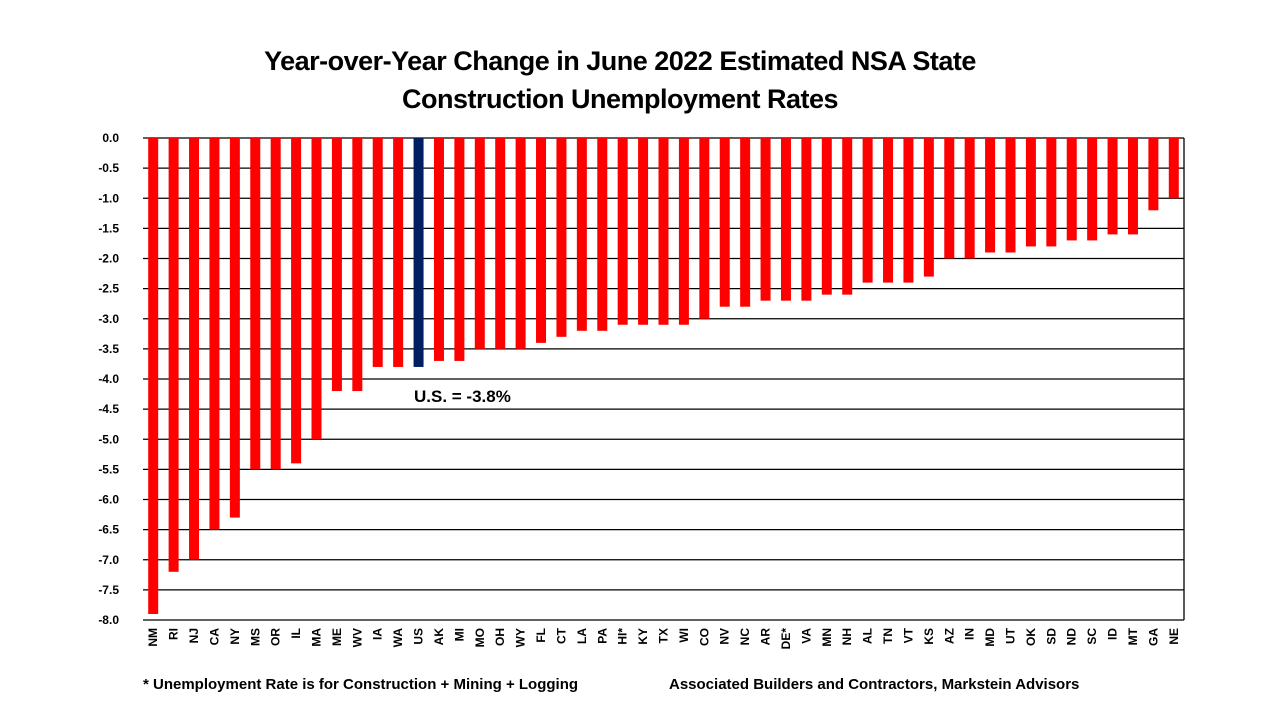 The width and height of the screenshot is (1280, 720). What do you see at coordinates (561, 635) in the screenshot?
I see `x-tick-label: CT` at bounding box center [561, 635].